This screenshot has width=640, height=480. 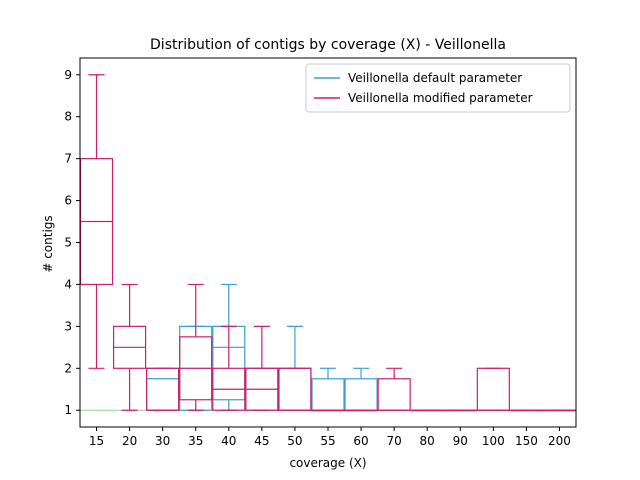 I want to click on y-tick-label: 8, so click(x=68, y=117).